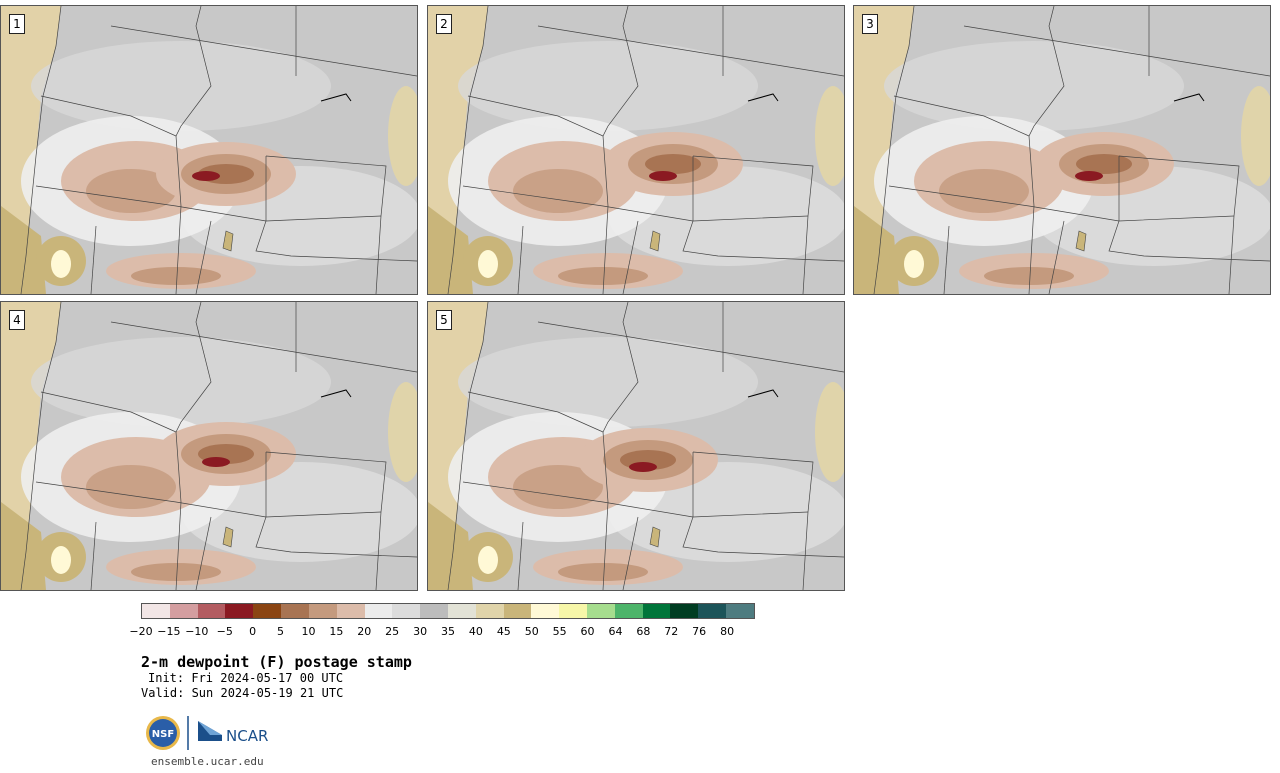 Image resolution: width=1280 pixels, height=773 pixels. I want to click on map-panel-4: 4, so click(209, 446).